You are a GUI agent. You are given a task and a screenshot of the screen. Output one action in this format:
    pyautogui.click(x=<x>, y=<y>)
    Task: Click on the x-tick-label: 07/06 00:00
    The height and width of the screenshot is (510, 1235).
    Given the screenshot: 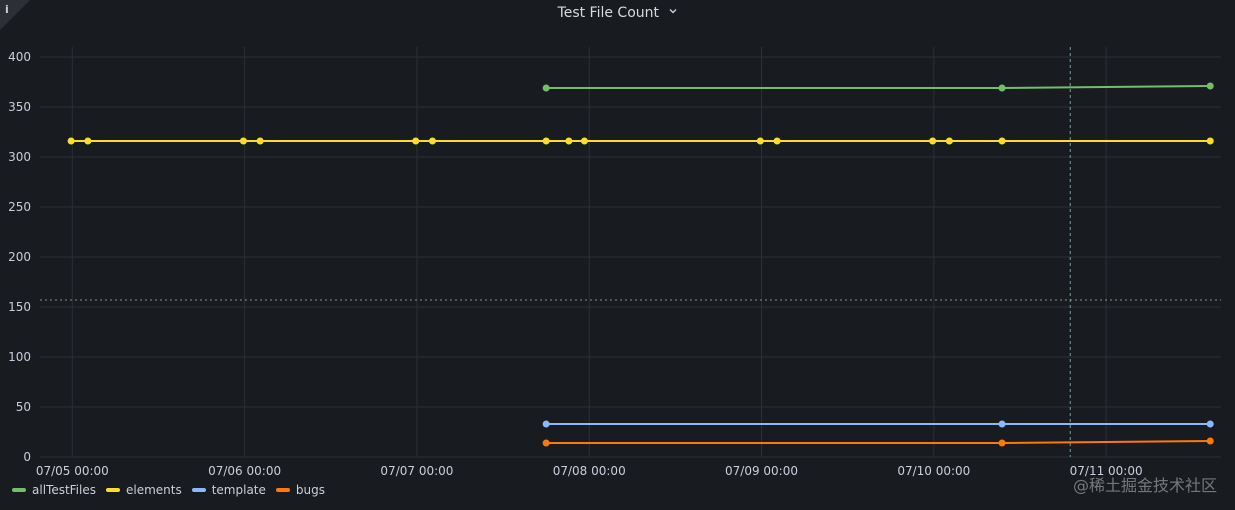 What is the action you would take?
    pyautogui.click(x=244, y=471)
    